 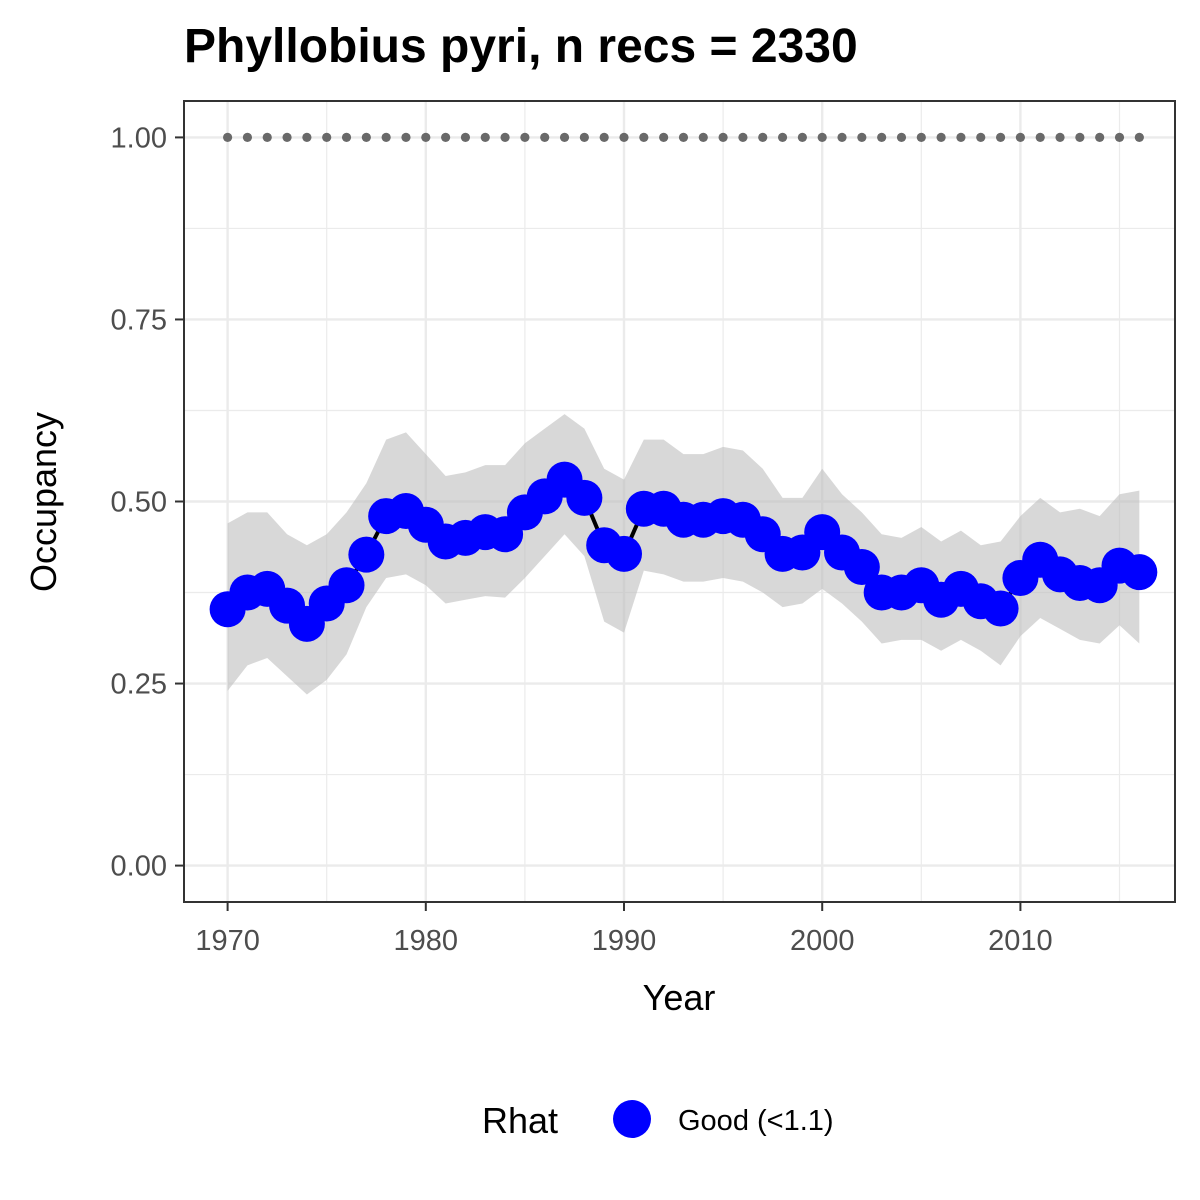 What do you see at coordinates (139, 320) in the screenshot?
I see `y-tick-label: 0.75` at bounding box center [139, 320].